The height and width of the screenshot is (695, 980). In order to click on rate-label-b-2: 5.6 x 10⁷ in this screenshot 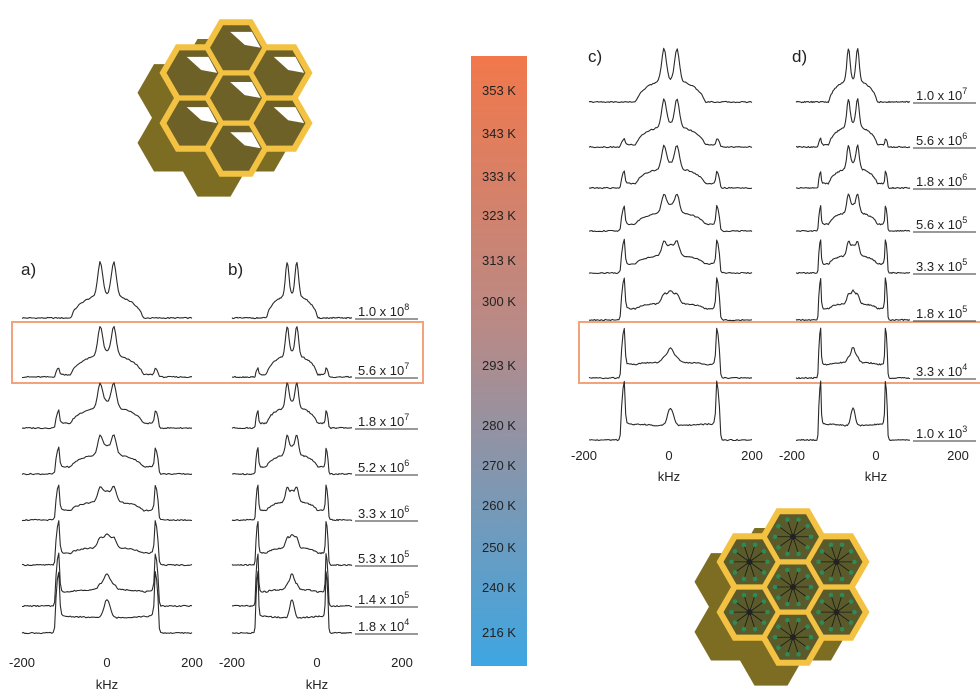, I will do `click(383, 369)`.